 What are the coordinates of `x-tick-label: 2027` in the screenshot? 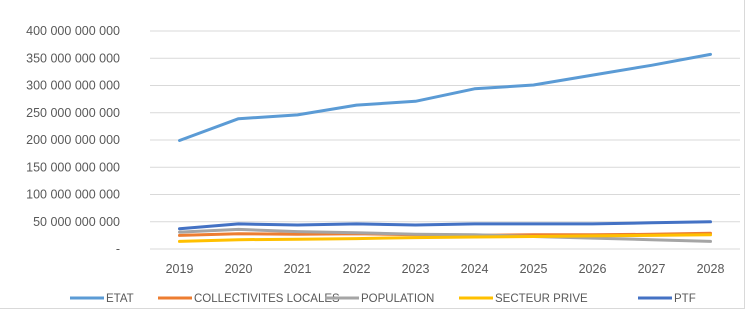 It's located at (652, 269).